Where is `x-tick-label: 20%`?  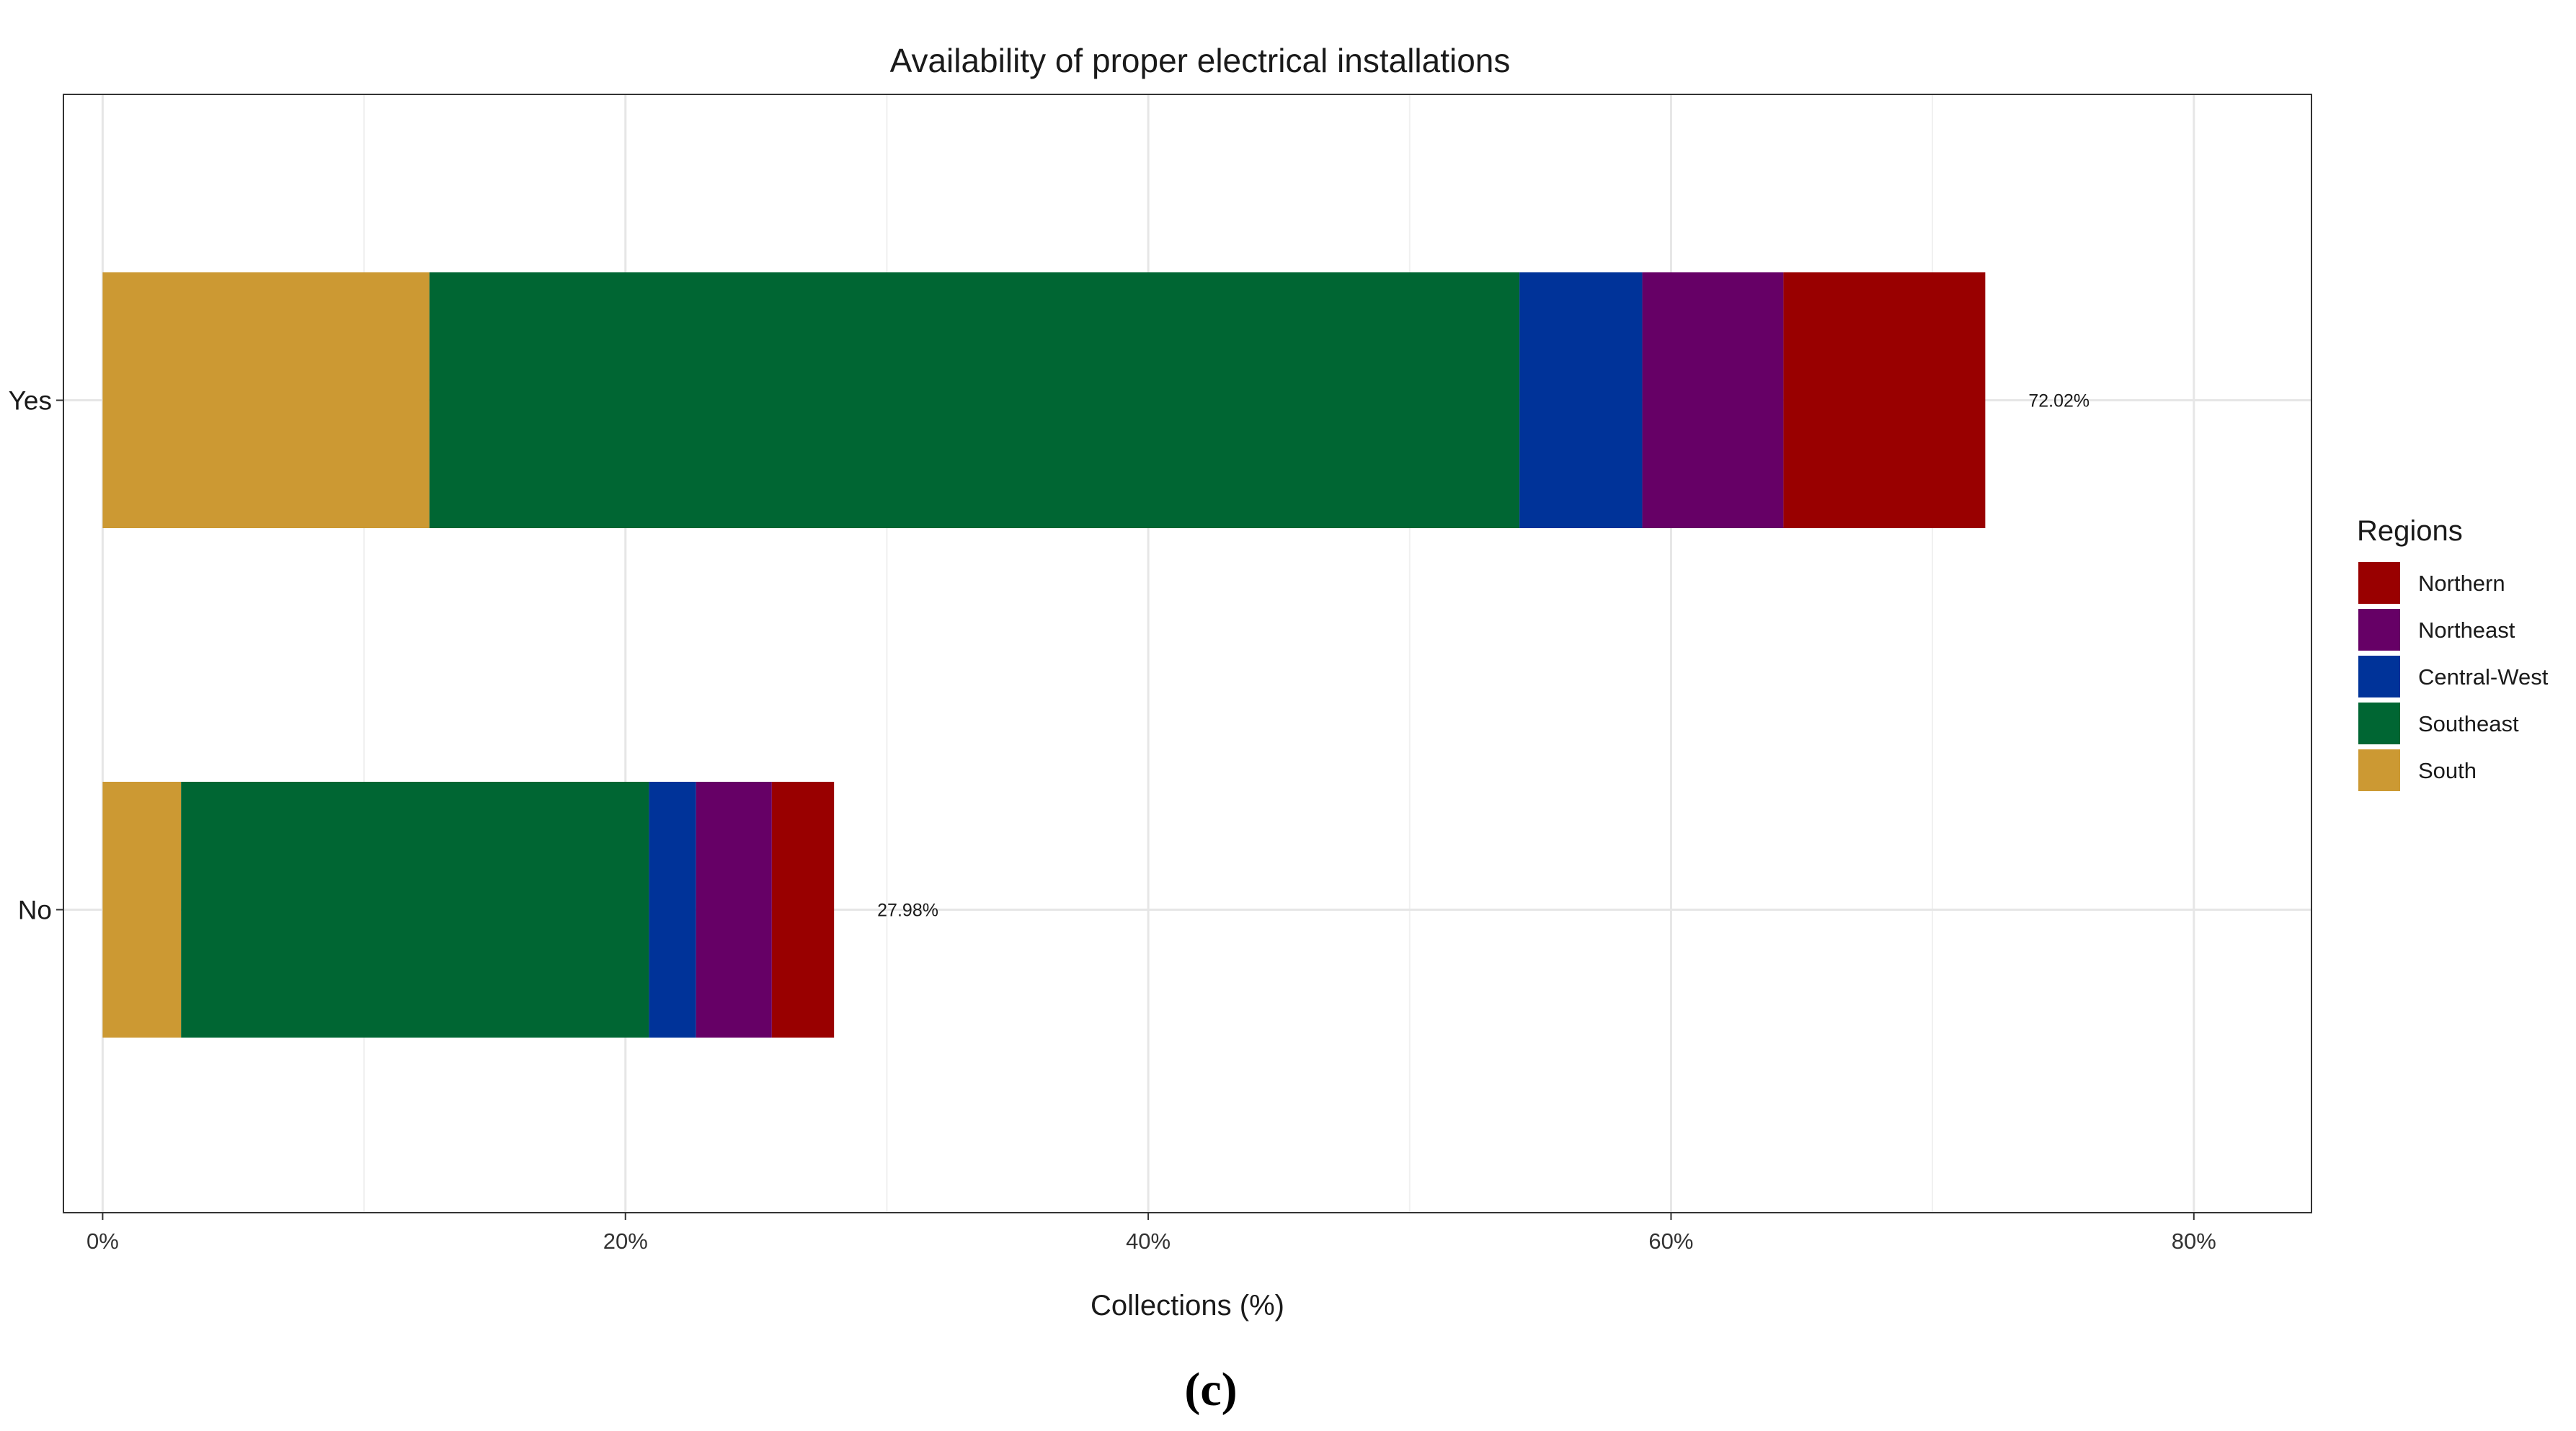 x-tick-label: 20% is located at coordinates (625, 1241).